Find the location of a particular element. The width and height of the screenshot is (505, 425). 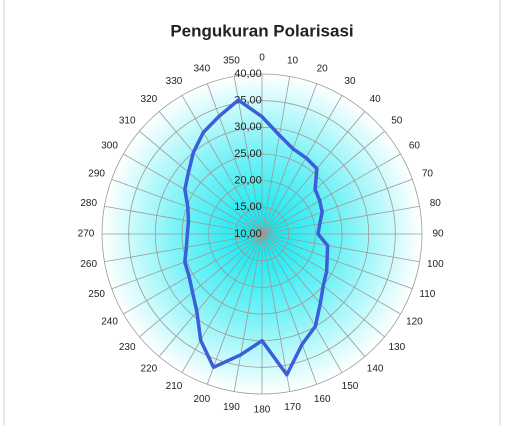

category-label: 20 is located at coordinates (323, 68).